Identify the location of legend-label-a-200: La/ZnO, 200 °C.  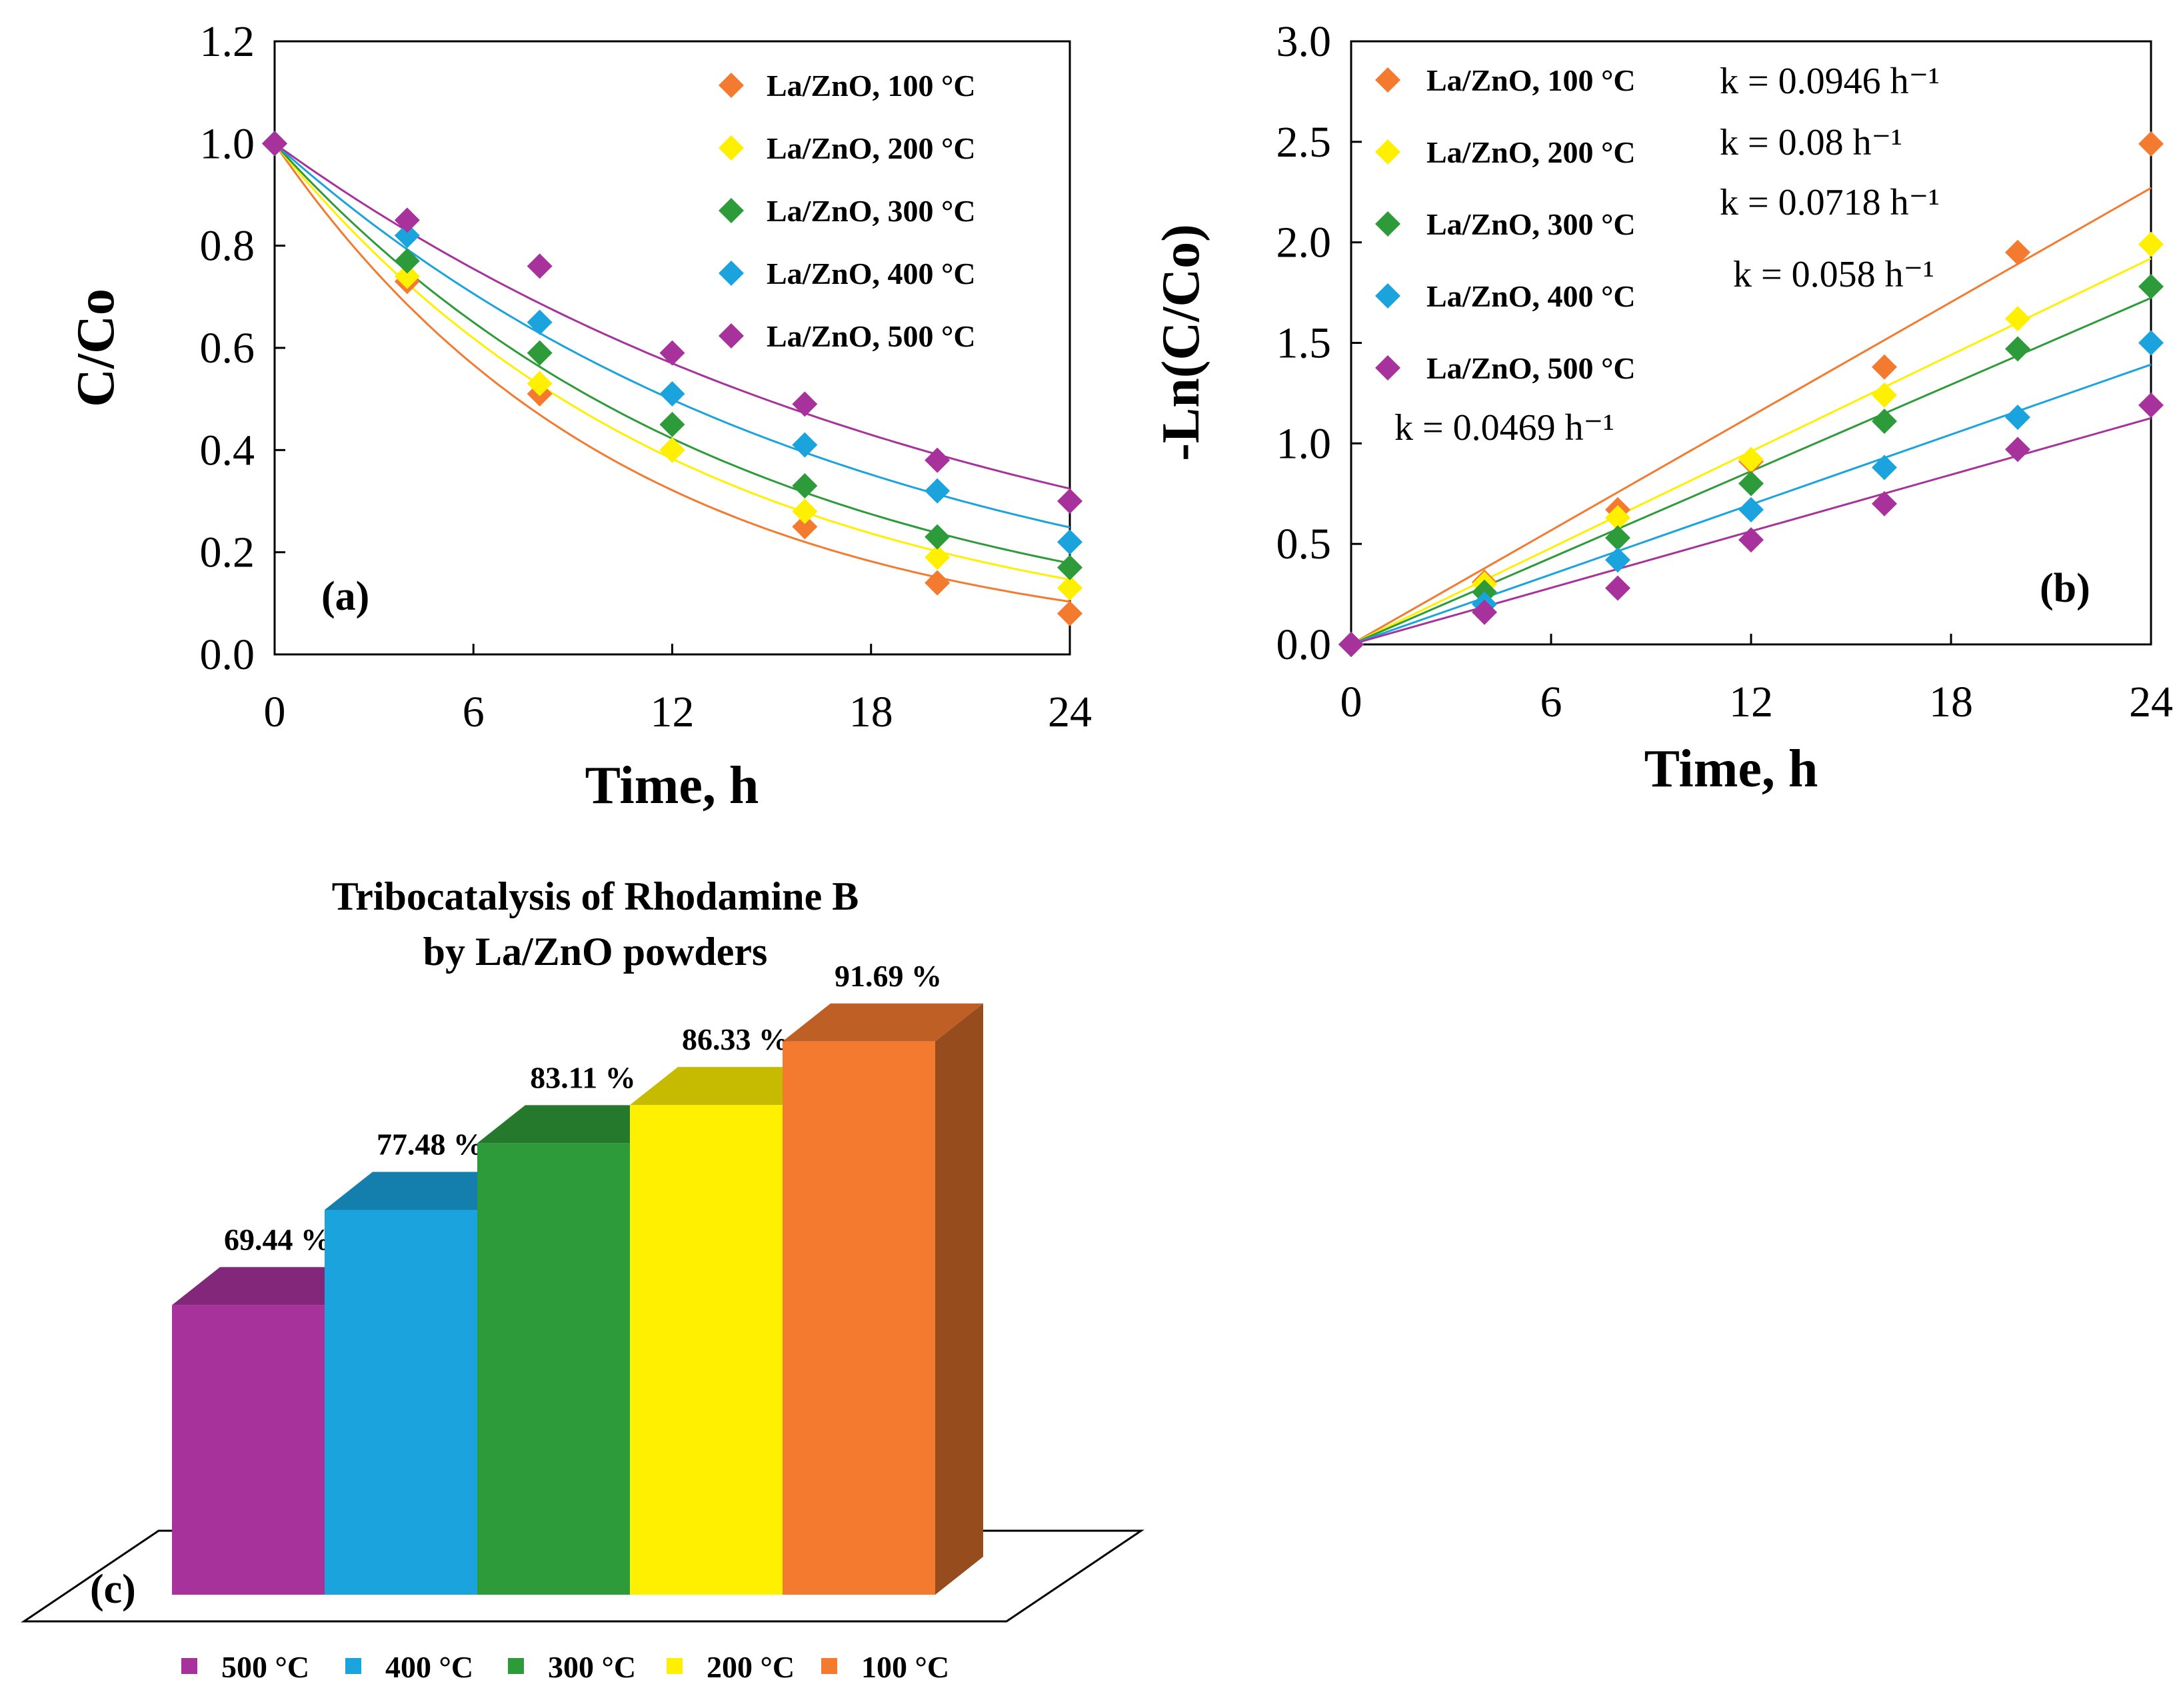
(871, 148).